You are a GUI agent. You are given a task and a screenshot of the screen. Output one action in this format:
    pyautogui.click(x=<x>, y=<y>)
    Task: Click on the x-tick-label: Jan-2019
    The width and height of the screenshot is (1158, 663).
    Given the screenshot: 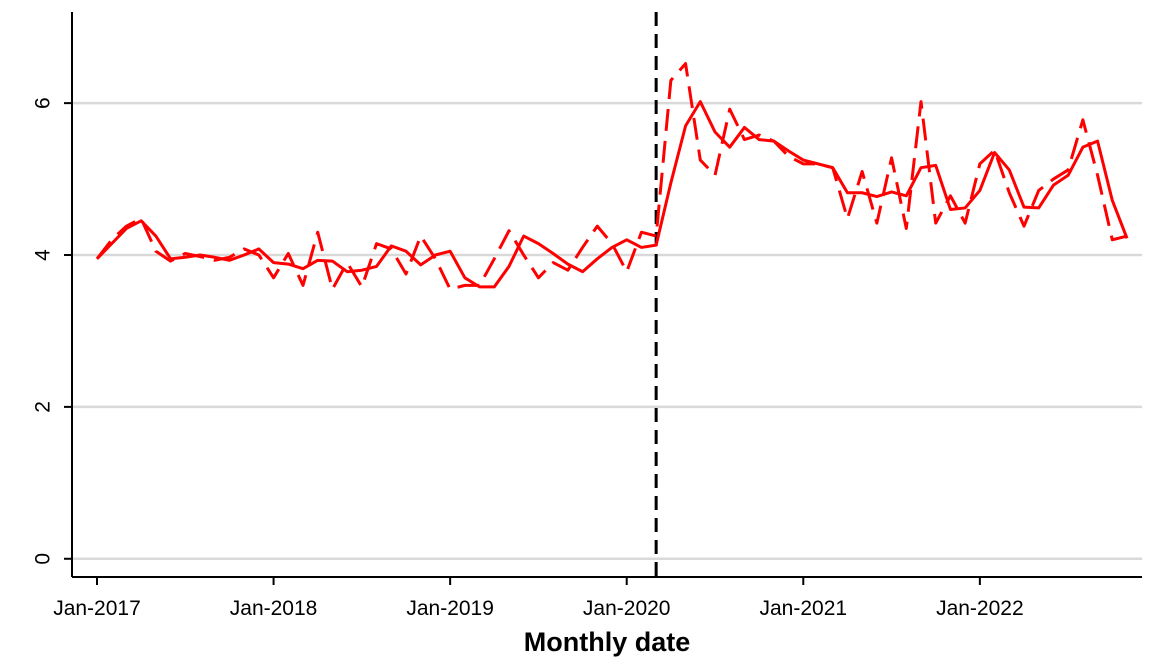 What is the action you would take?
    pyautogui.click(x=450, y=608)
    